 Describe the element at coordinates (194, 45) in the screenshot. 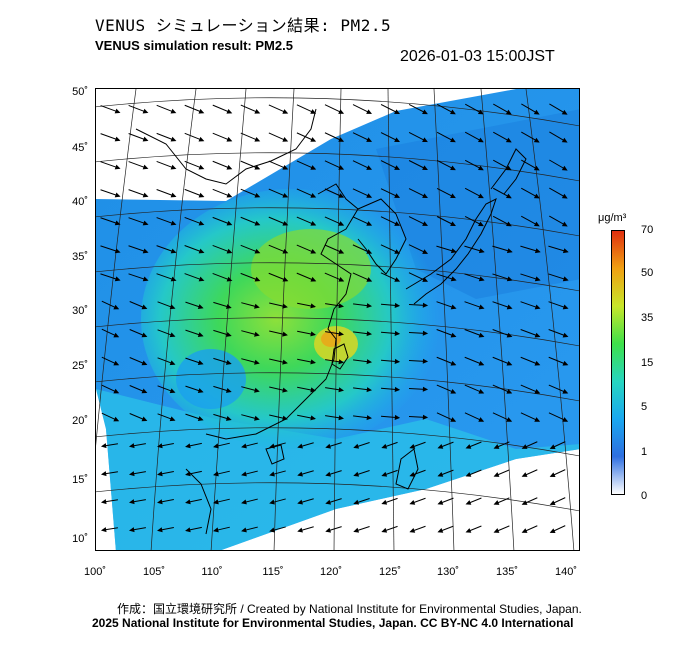

I see `map-title-en: VENUS simulation result: PM2.5` at that location.